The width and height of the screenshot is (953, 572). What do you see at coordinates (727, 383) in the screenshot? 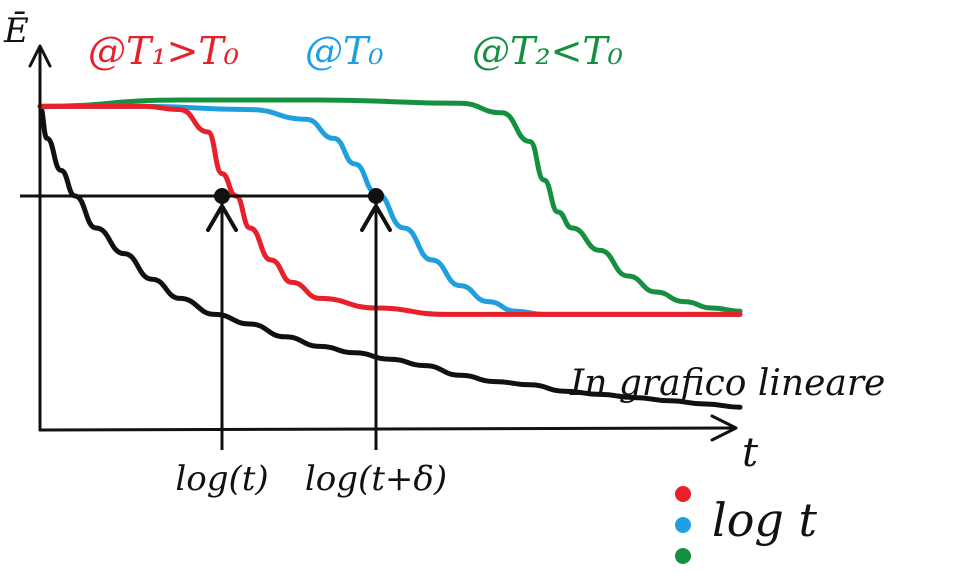
I see `annotation-linear: In grafico lineare` at bounding box center [727, 383].